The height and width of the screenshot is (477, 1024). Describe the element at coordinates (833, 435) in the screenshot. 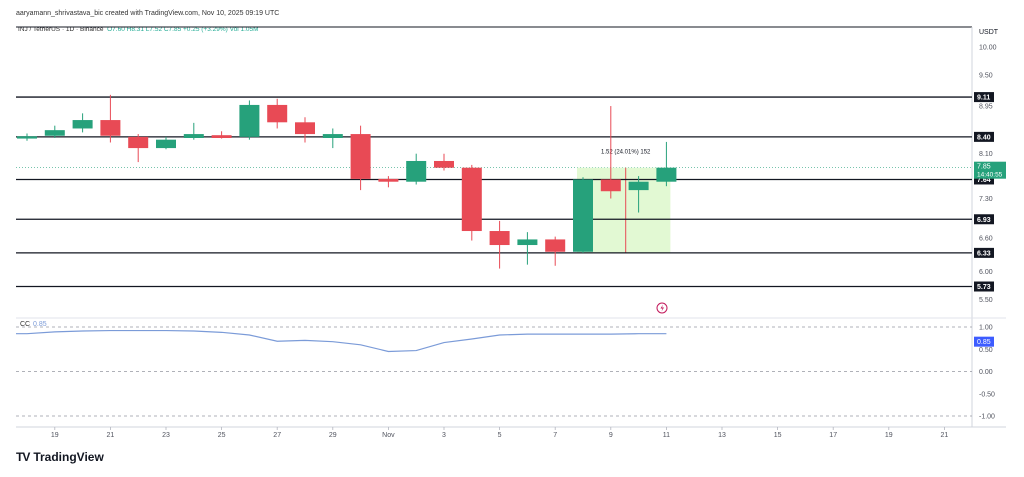

I see `time-tick-label: 17` at that location.